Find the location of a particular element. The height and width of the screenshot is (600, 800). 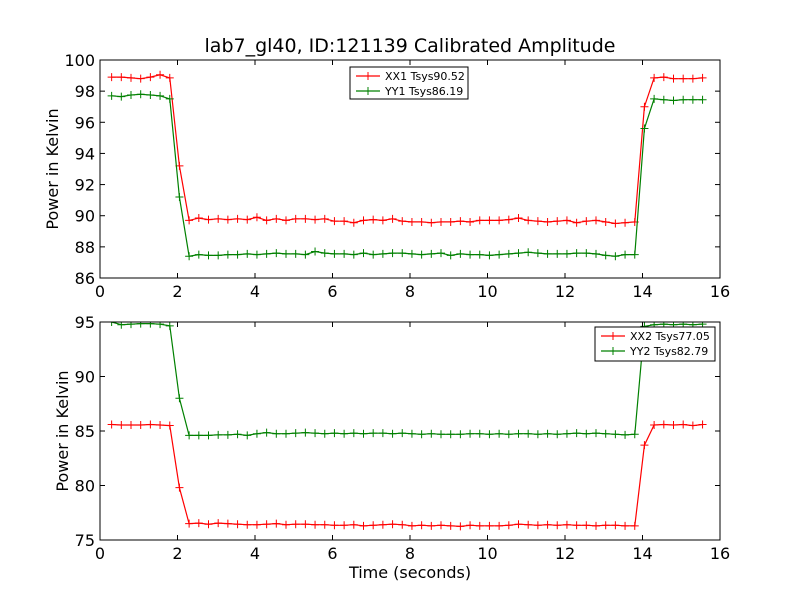

legend: XX2 Tsys77.05 YY2 Tsys82.79 is located at coordinates (655, 344).